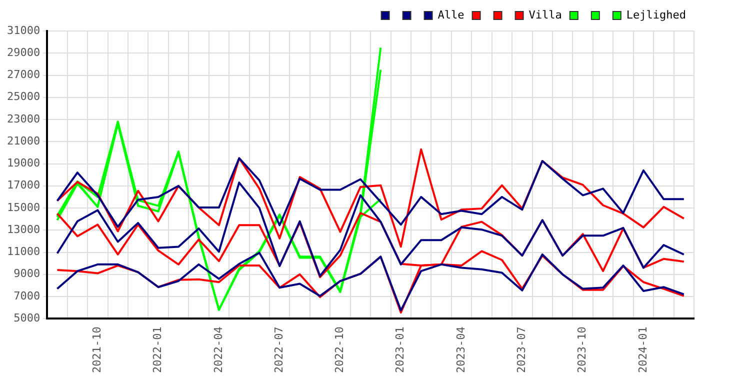 This screenshot has height=385, width=750. What do you see at coordinates (157, 349) in the screenshot?
I see `x-tick-label: 2022-01` at bounding box center [157, 349].